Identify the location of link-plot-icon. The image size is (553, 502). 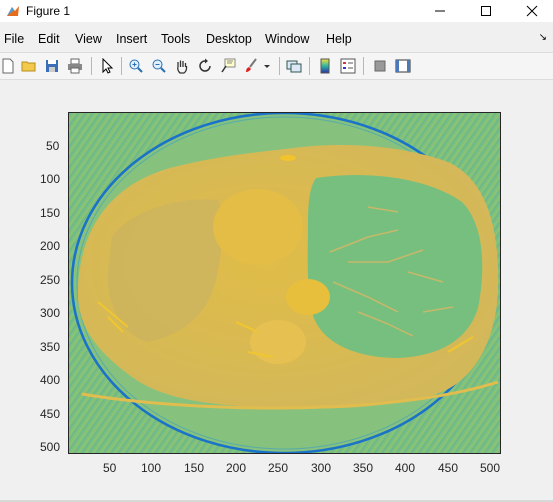
(293, 66).